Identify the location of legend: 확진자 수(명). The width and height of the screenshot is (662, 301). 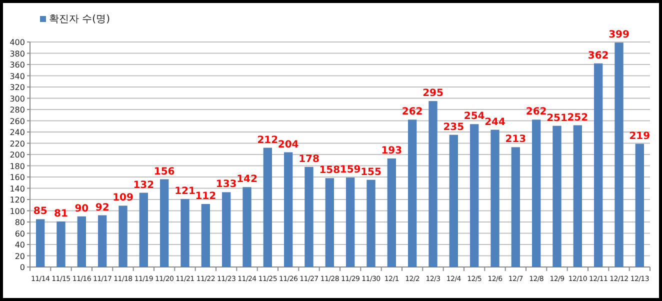
(75, 19).